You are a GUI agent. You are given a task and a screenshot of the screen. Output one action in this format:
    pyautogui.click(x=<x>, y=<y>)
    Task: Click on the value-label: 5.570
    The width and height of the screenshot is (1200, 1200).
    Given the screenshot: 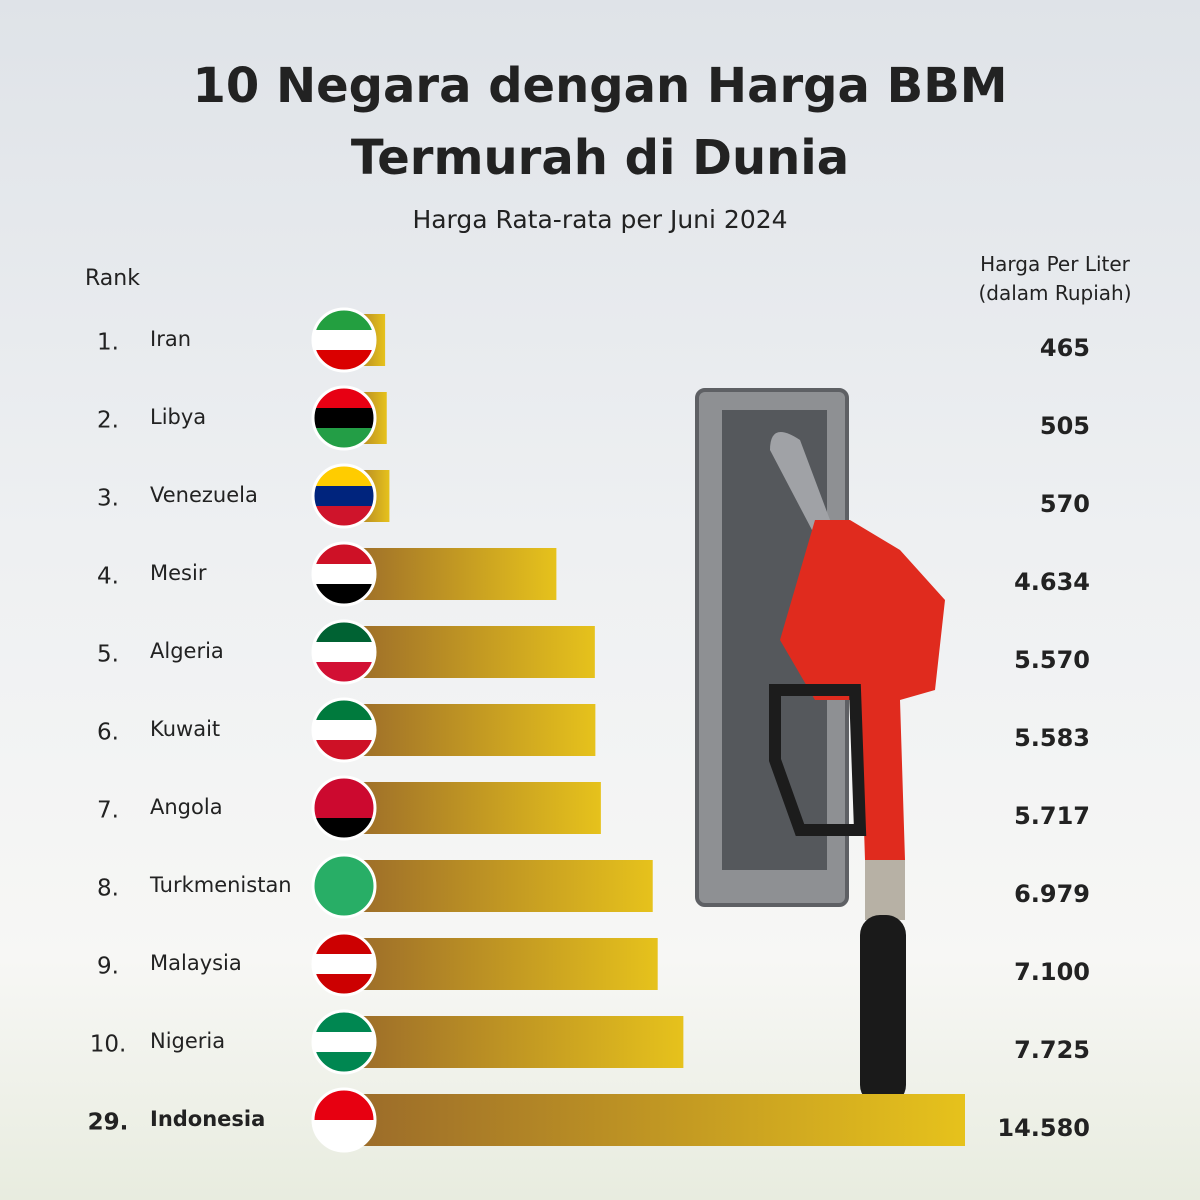 What is the action you would take?
    pyautogui.click(x=1052, y=660)
    